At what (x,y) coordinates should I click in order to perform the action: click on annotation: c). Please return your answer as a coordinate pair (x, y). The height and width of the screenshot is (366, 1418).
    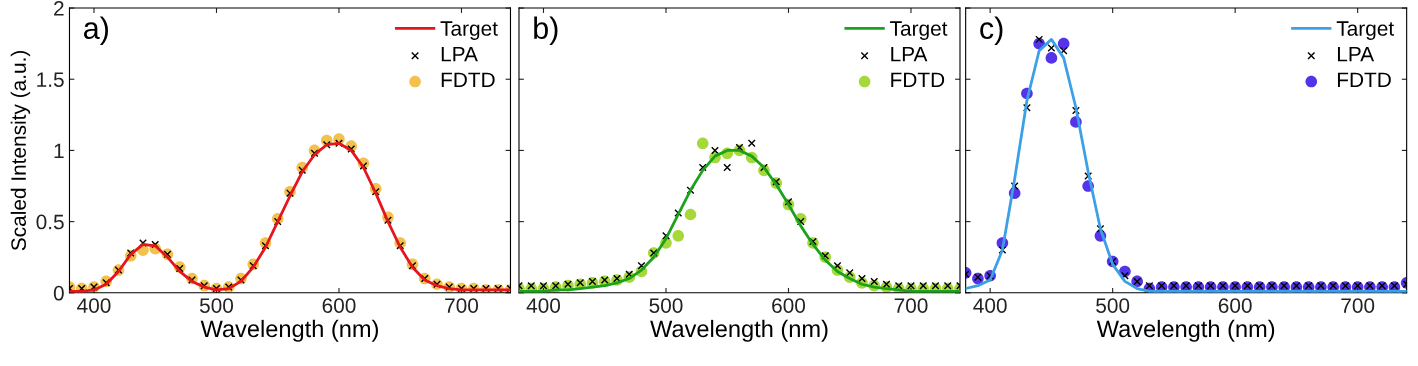
    Looking at the image, I should click on (991, 31).